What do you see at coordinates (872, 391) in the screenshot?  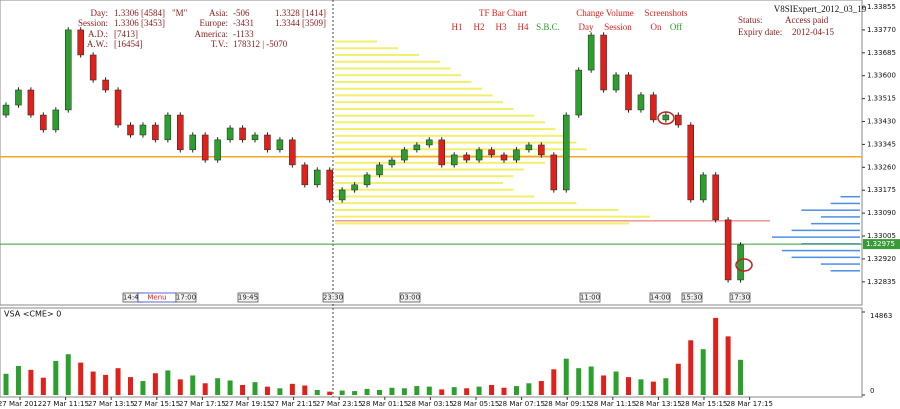 I see `volume-tick-label: 0` at bounding box center [872, 391].